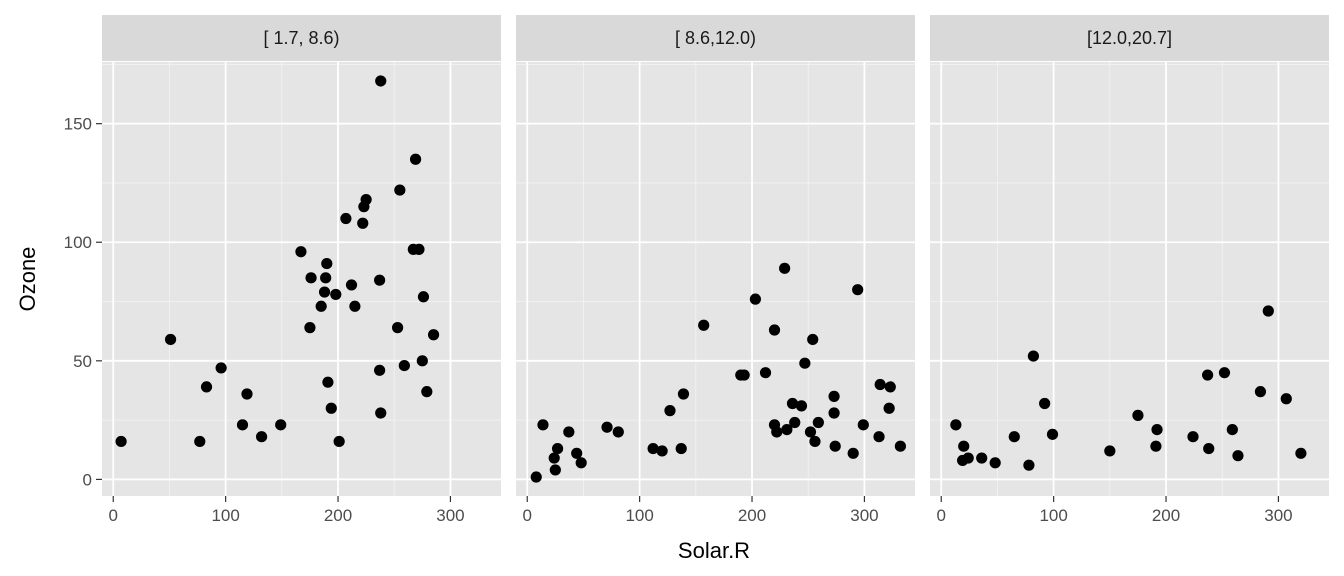 The height and width of the screenshot is (576, 1344). What do you see at coordinates (87, 479) in the screenshot?
I see `y-tick-label: 0` at bounding box center [87, 479].